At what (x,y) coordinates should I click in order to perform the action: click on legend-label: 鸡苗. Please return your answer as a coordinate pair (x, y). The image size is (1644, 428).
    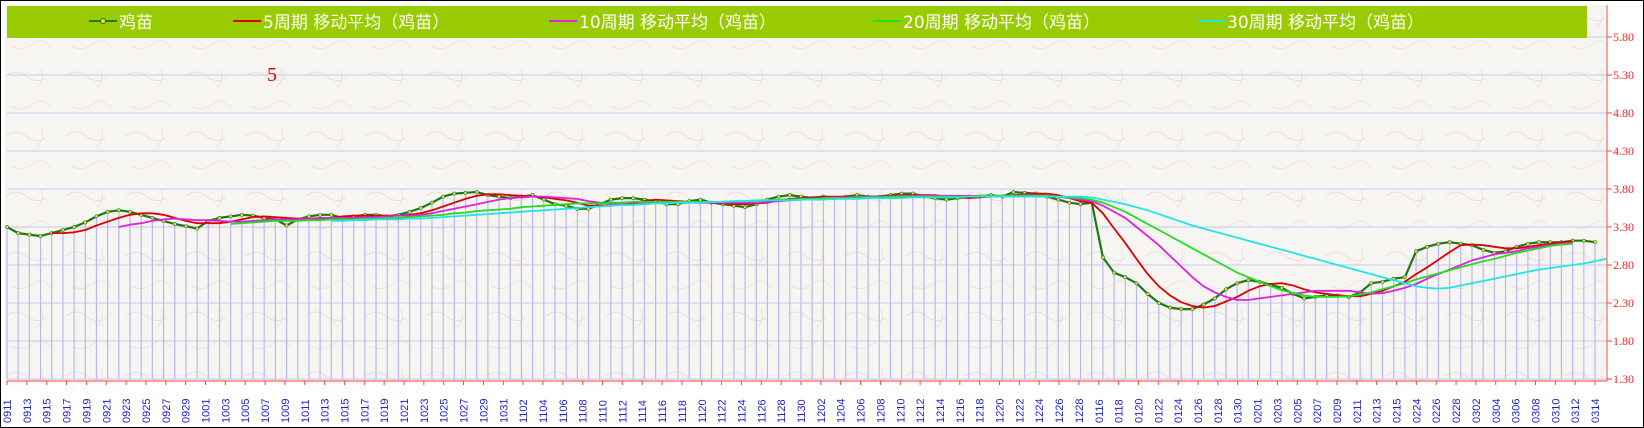
    Looking at the image, I should click on (136, 23).